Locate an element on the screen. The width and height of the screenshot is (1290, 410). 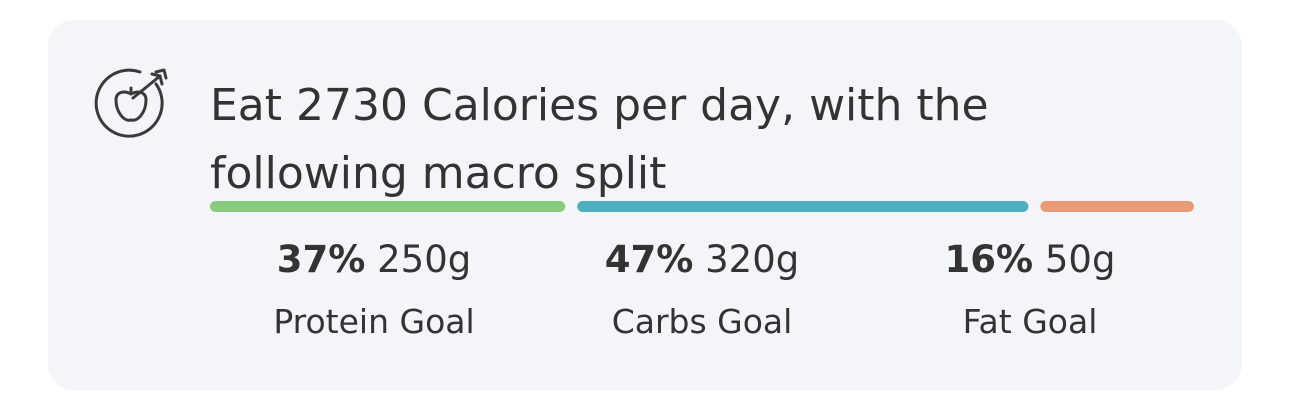
goal-icon is located at coordinates (131, 103).